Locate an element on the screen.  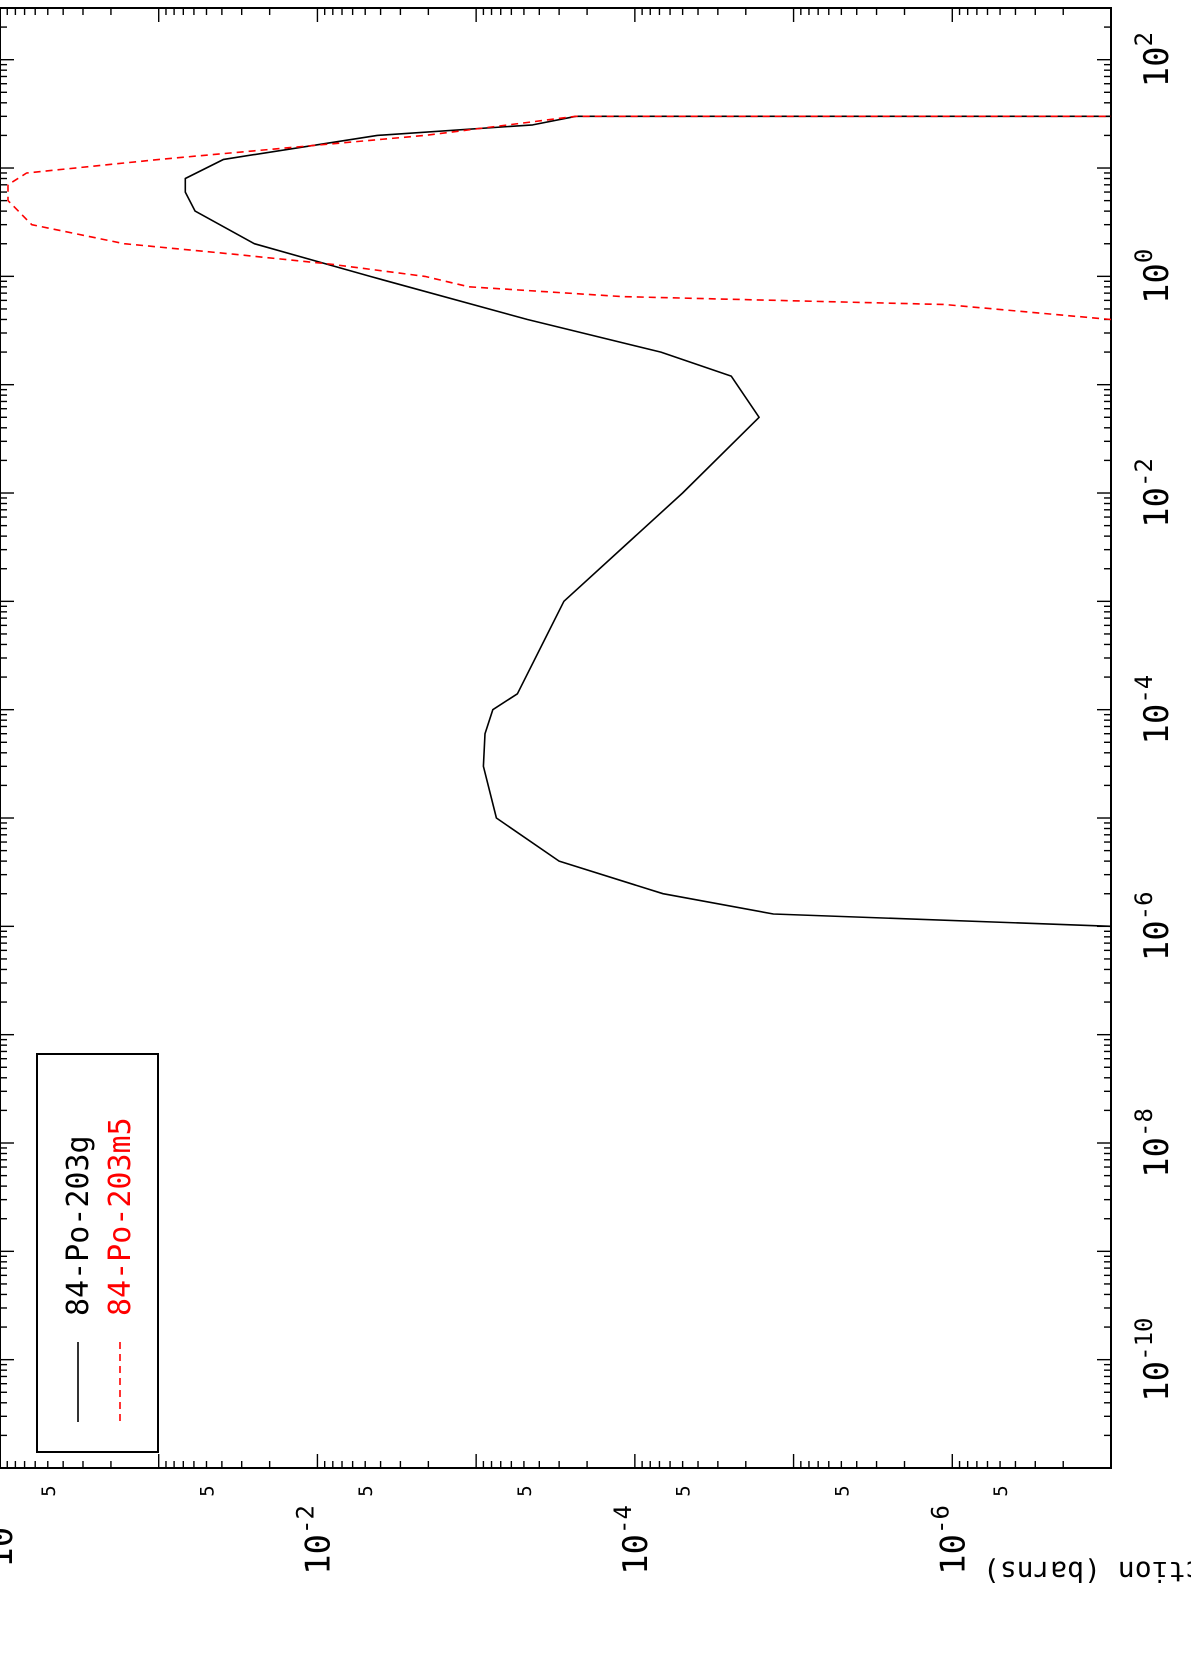
y-tick-label: 10-2 is located at coordinates (314, 1540).